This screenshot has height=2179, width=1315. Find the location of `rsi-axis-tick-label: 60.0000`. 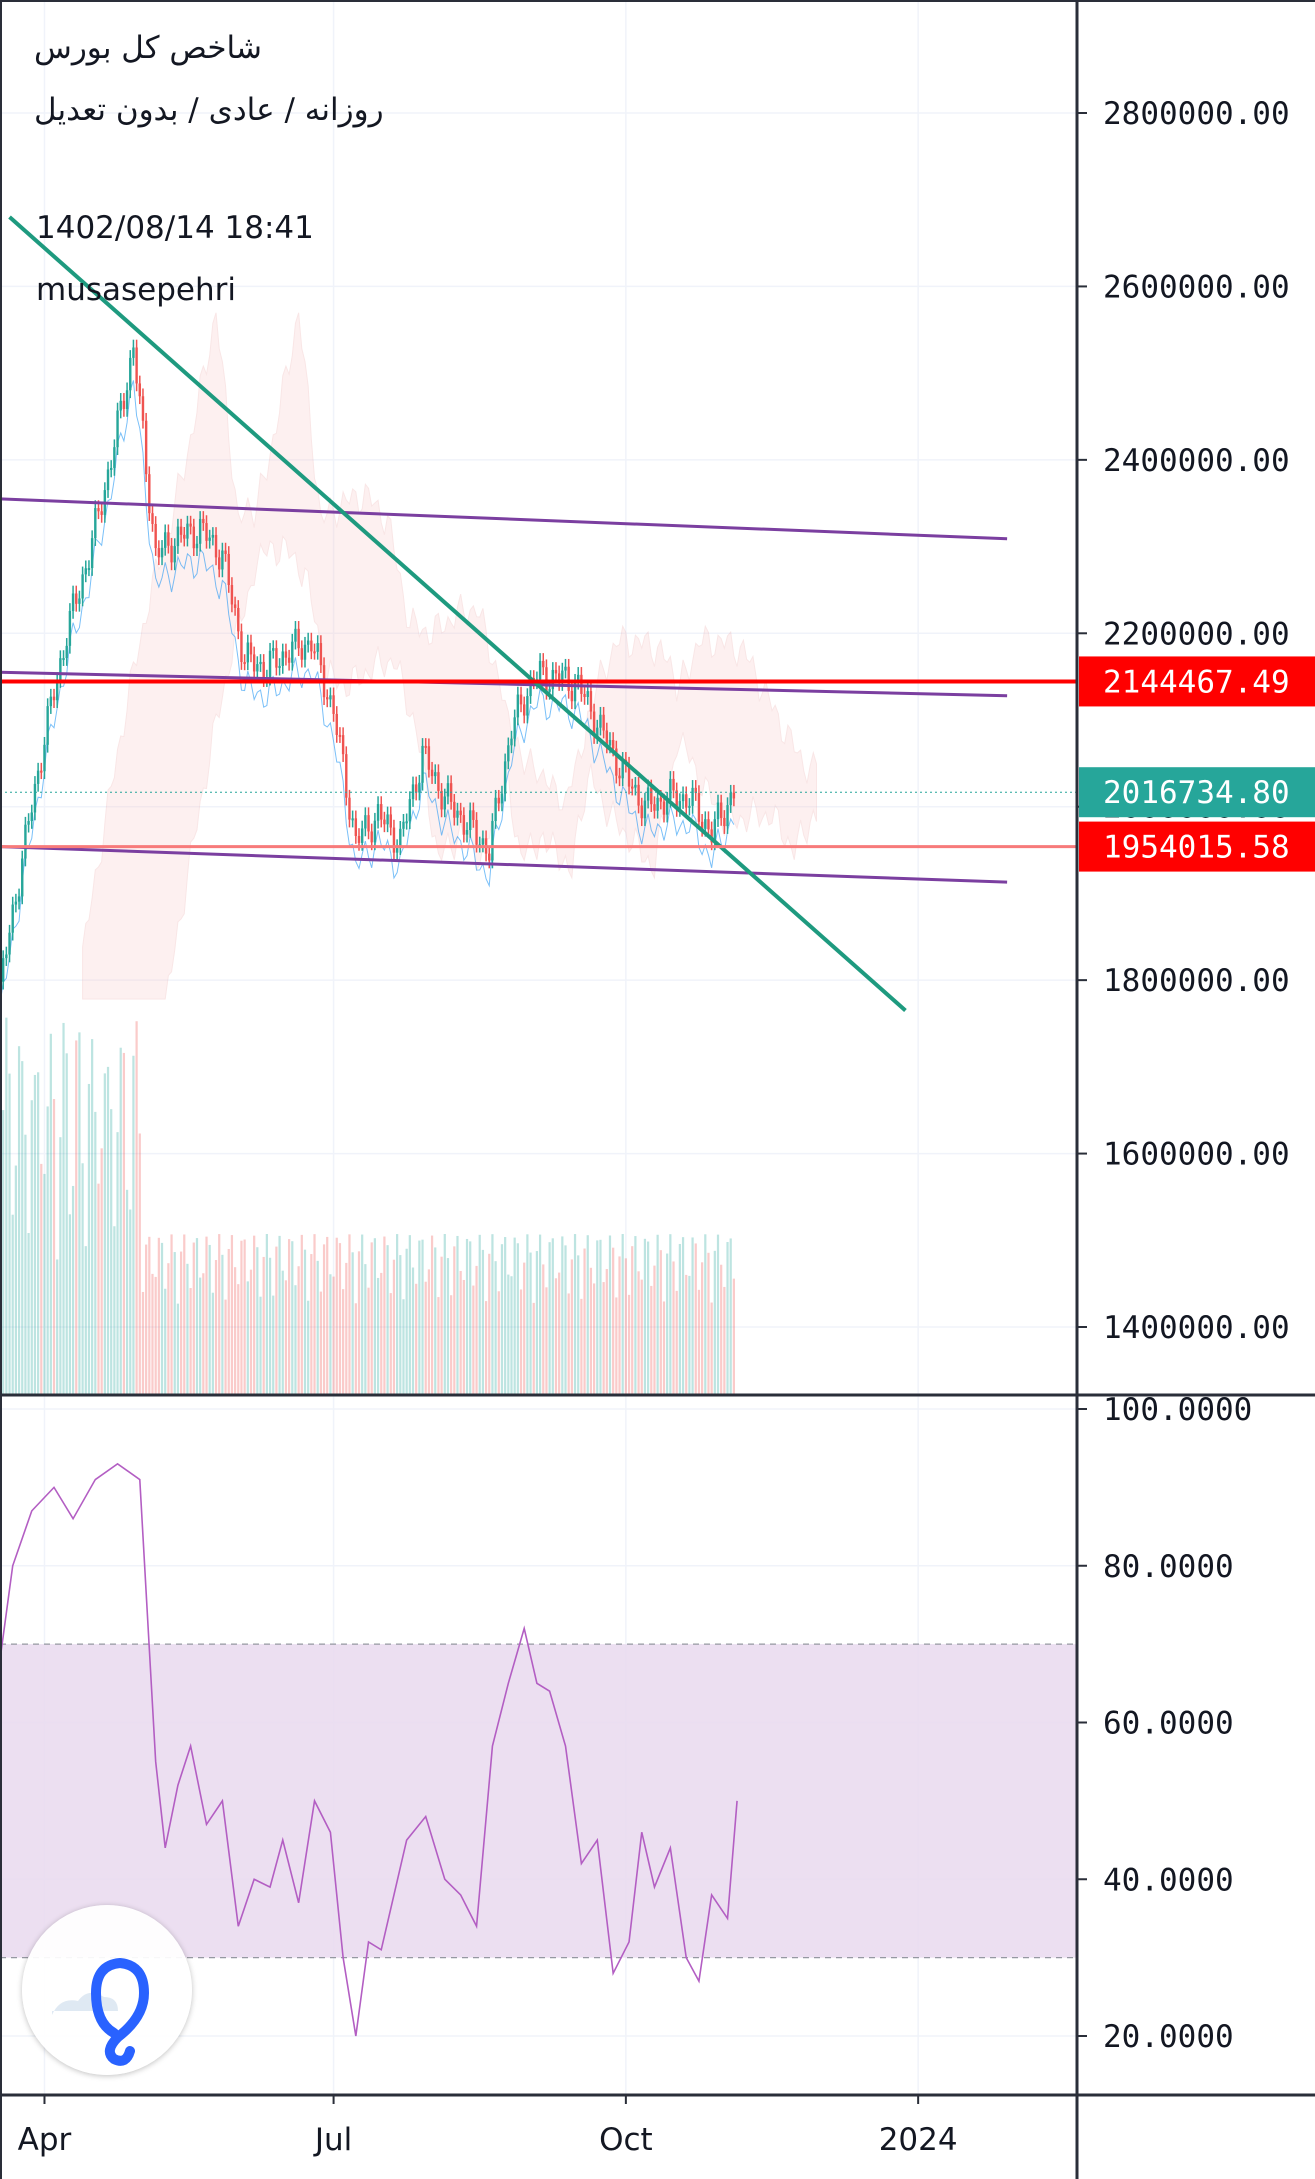

rsi-axis-tick-label: 60.0000 is located at coordinates (1168, 1724).